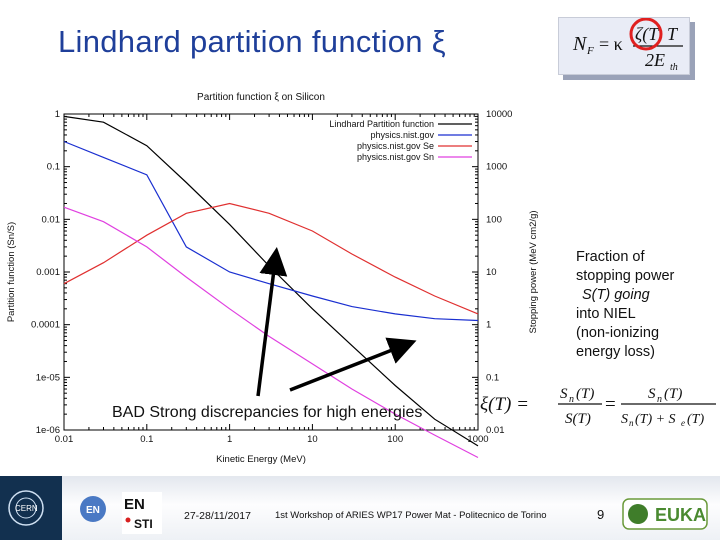  What do you see at coordinates (495, 430) in the screenshot?
I see `y-right-tick-label: 0.01` at bounding box center [495, 430].